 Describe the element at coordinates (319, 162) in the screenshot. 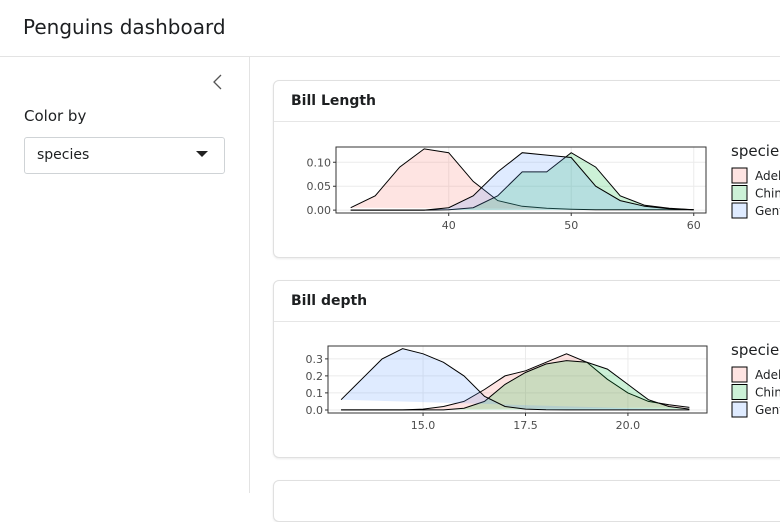

I see `y-tick-label: 0.10` at that location.